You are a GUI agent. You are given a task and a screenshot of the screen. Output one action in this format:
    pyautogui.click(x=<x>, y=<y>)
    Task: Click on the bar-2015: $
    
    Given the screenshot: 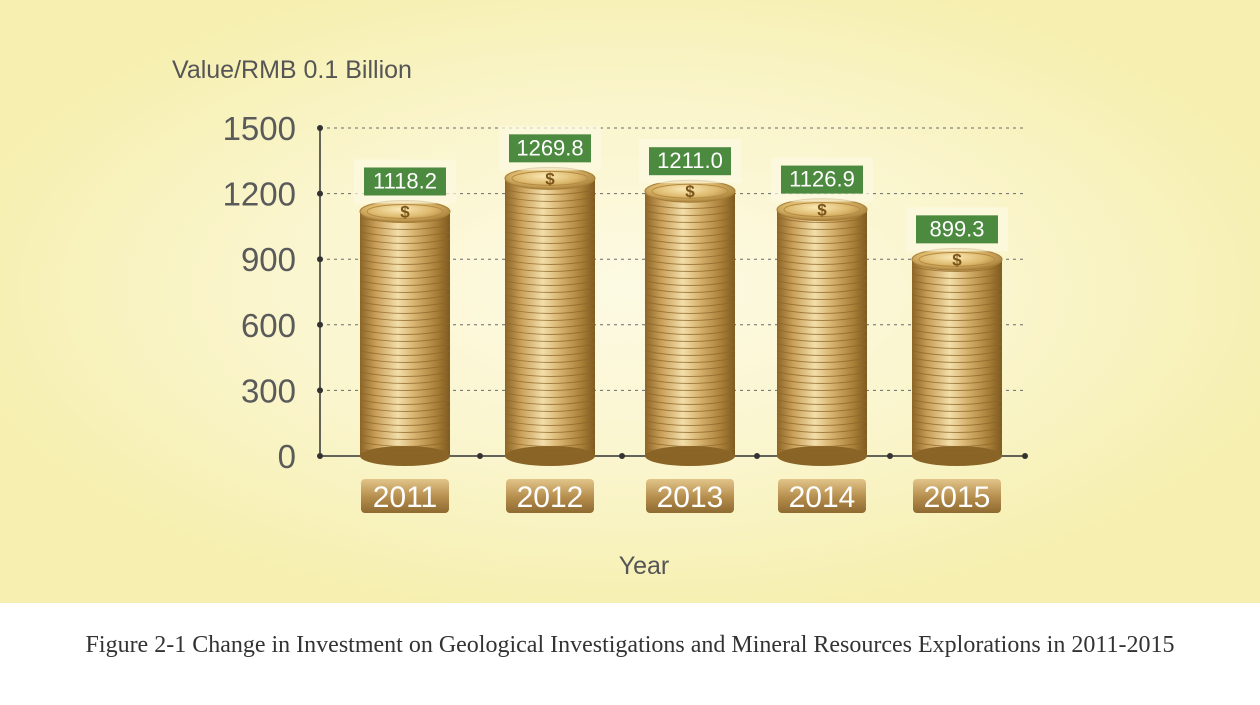 What is the action you would take?
    pyautogui.click(x=957, y=356)
    